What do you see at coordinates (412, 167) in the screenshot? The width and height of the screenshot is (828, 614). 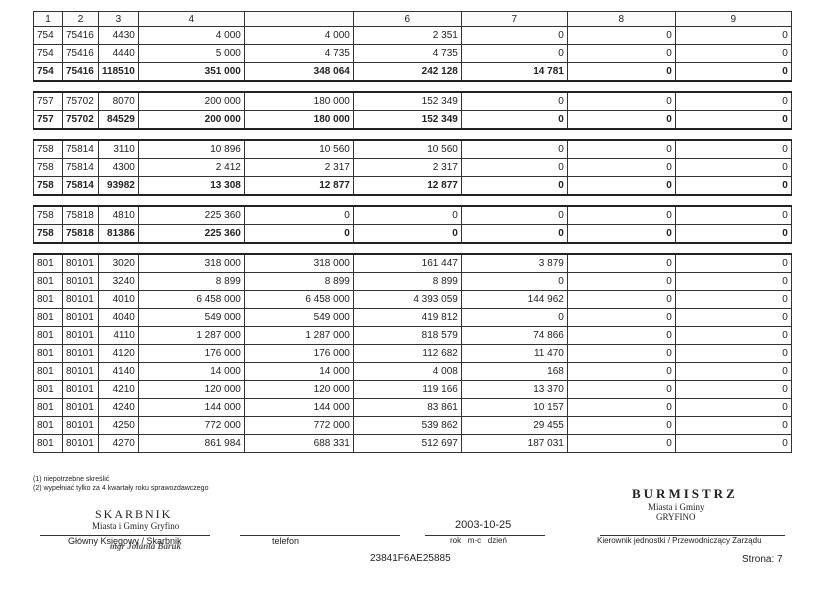 I see `table-row: 758 75814 4300 2 412 2 317 2 317 0 0 0` at bounding box center [412, 167].